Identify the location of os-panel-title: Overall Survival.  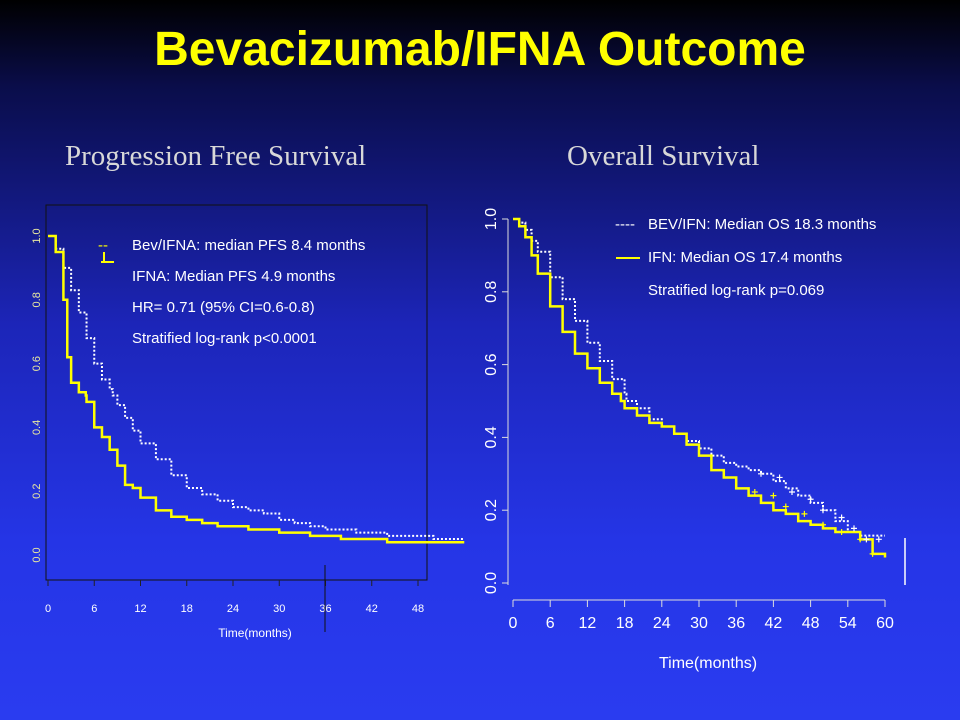
(663, 156).